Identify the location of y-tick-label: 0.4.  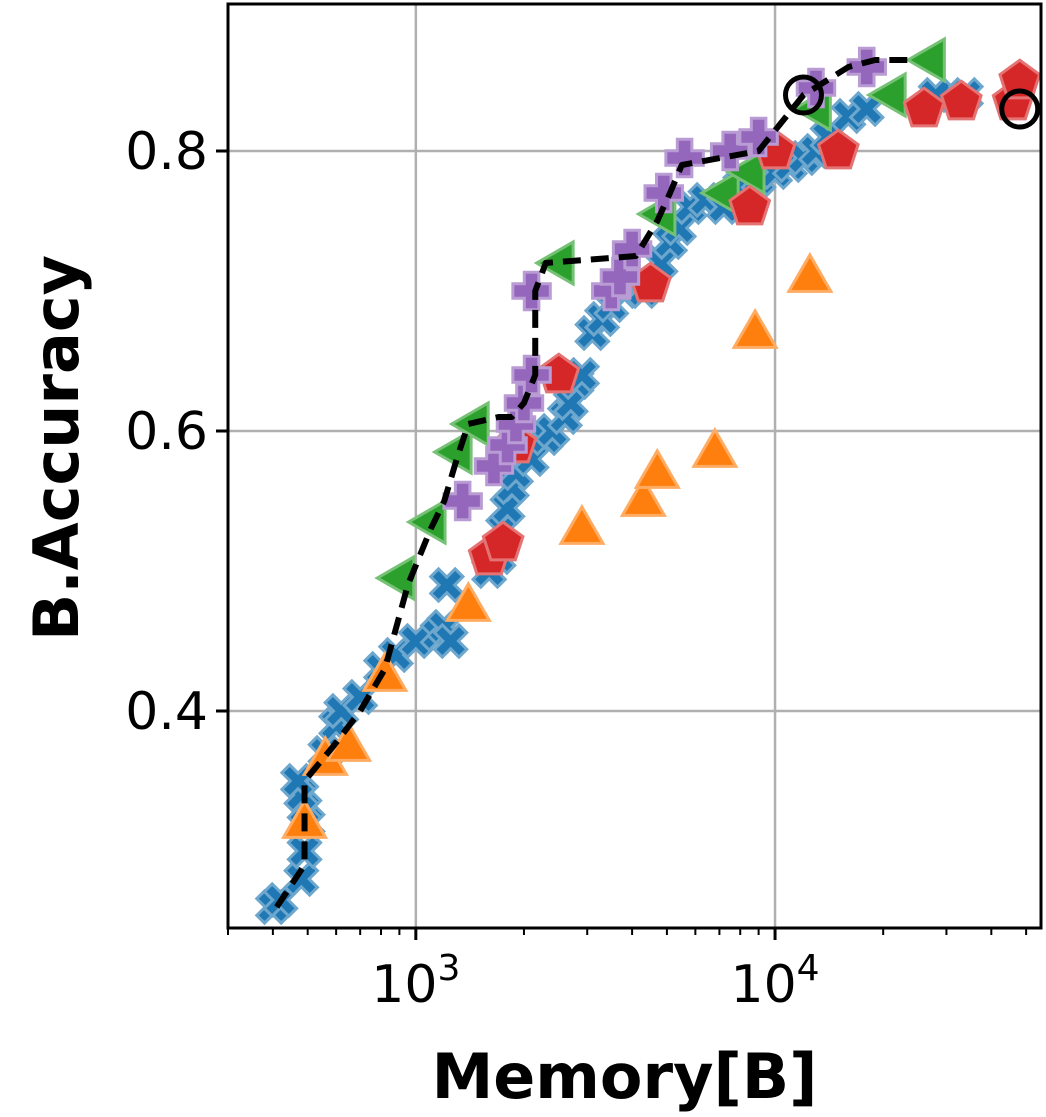
(166, 712).